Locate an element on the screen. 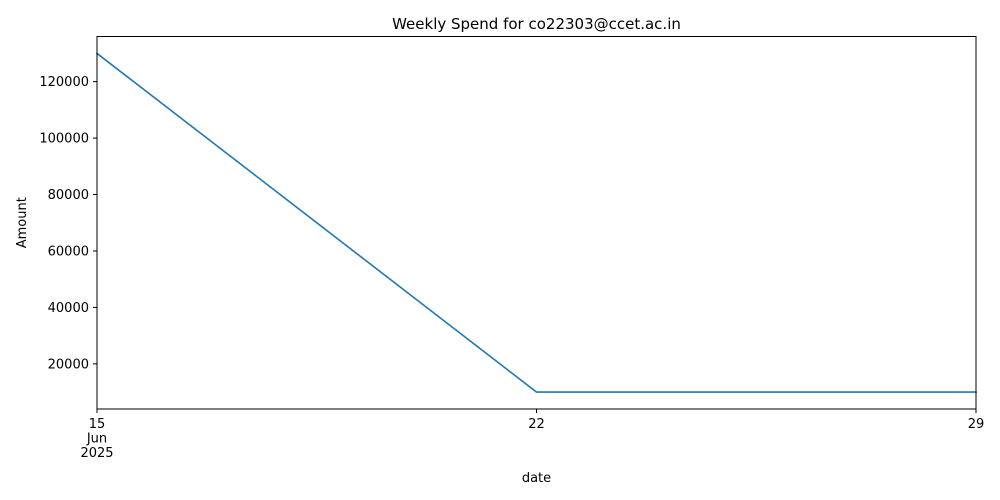 This screenshot has width=1000, height=500. x-tick-label: 22 is located at coordinates (536, 424).